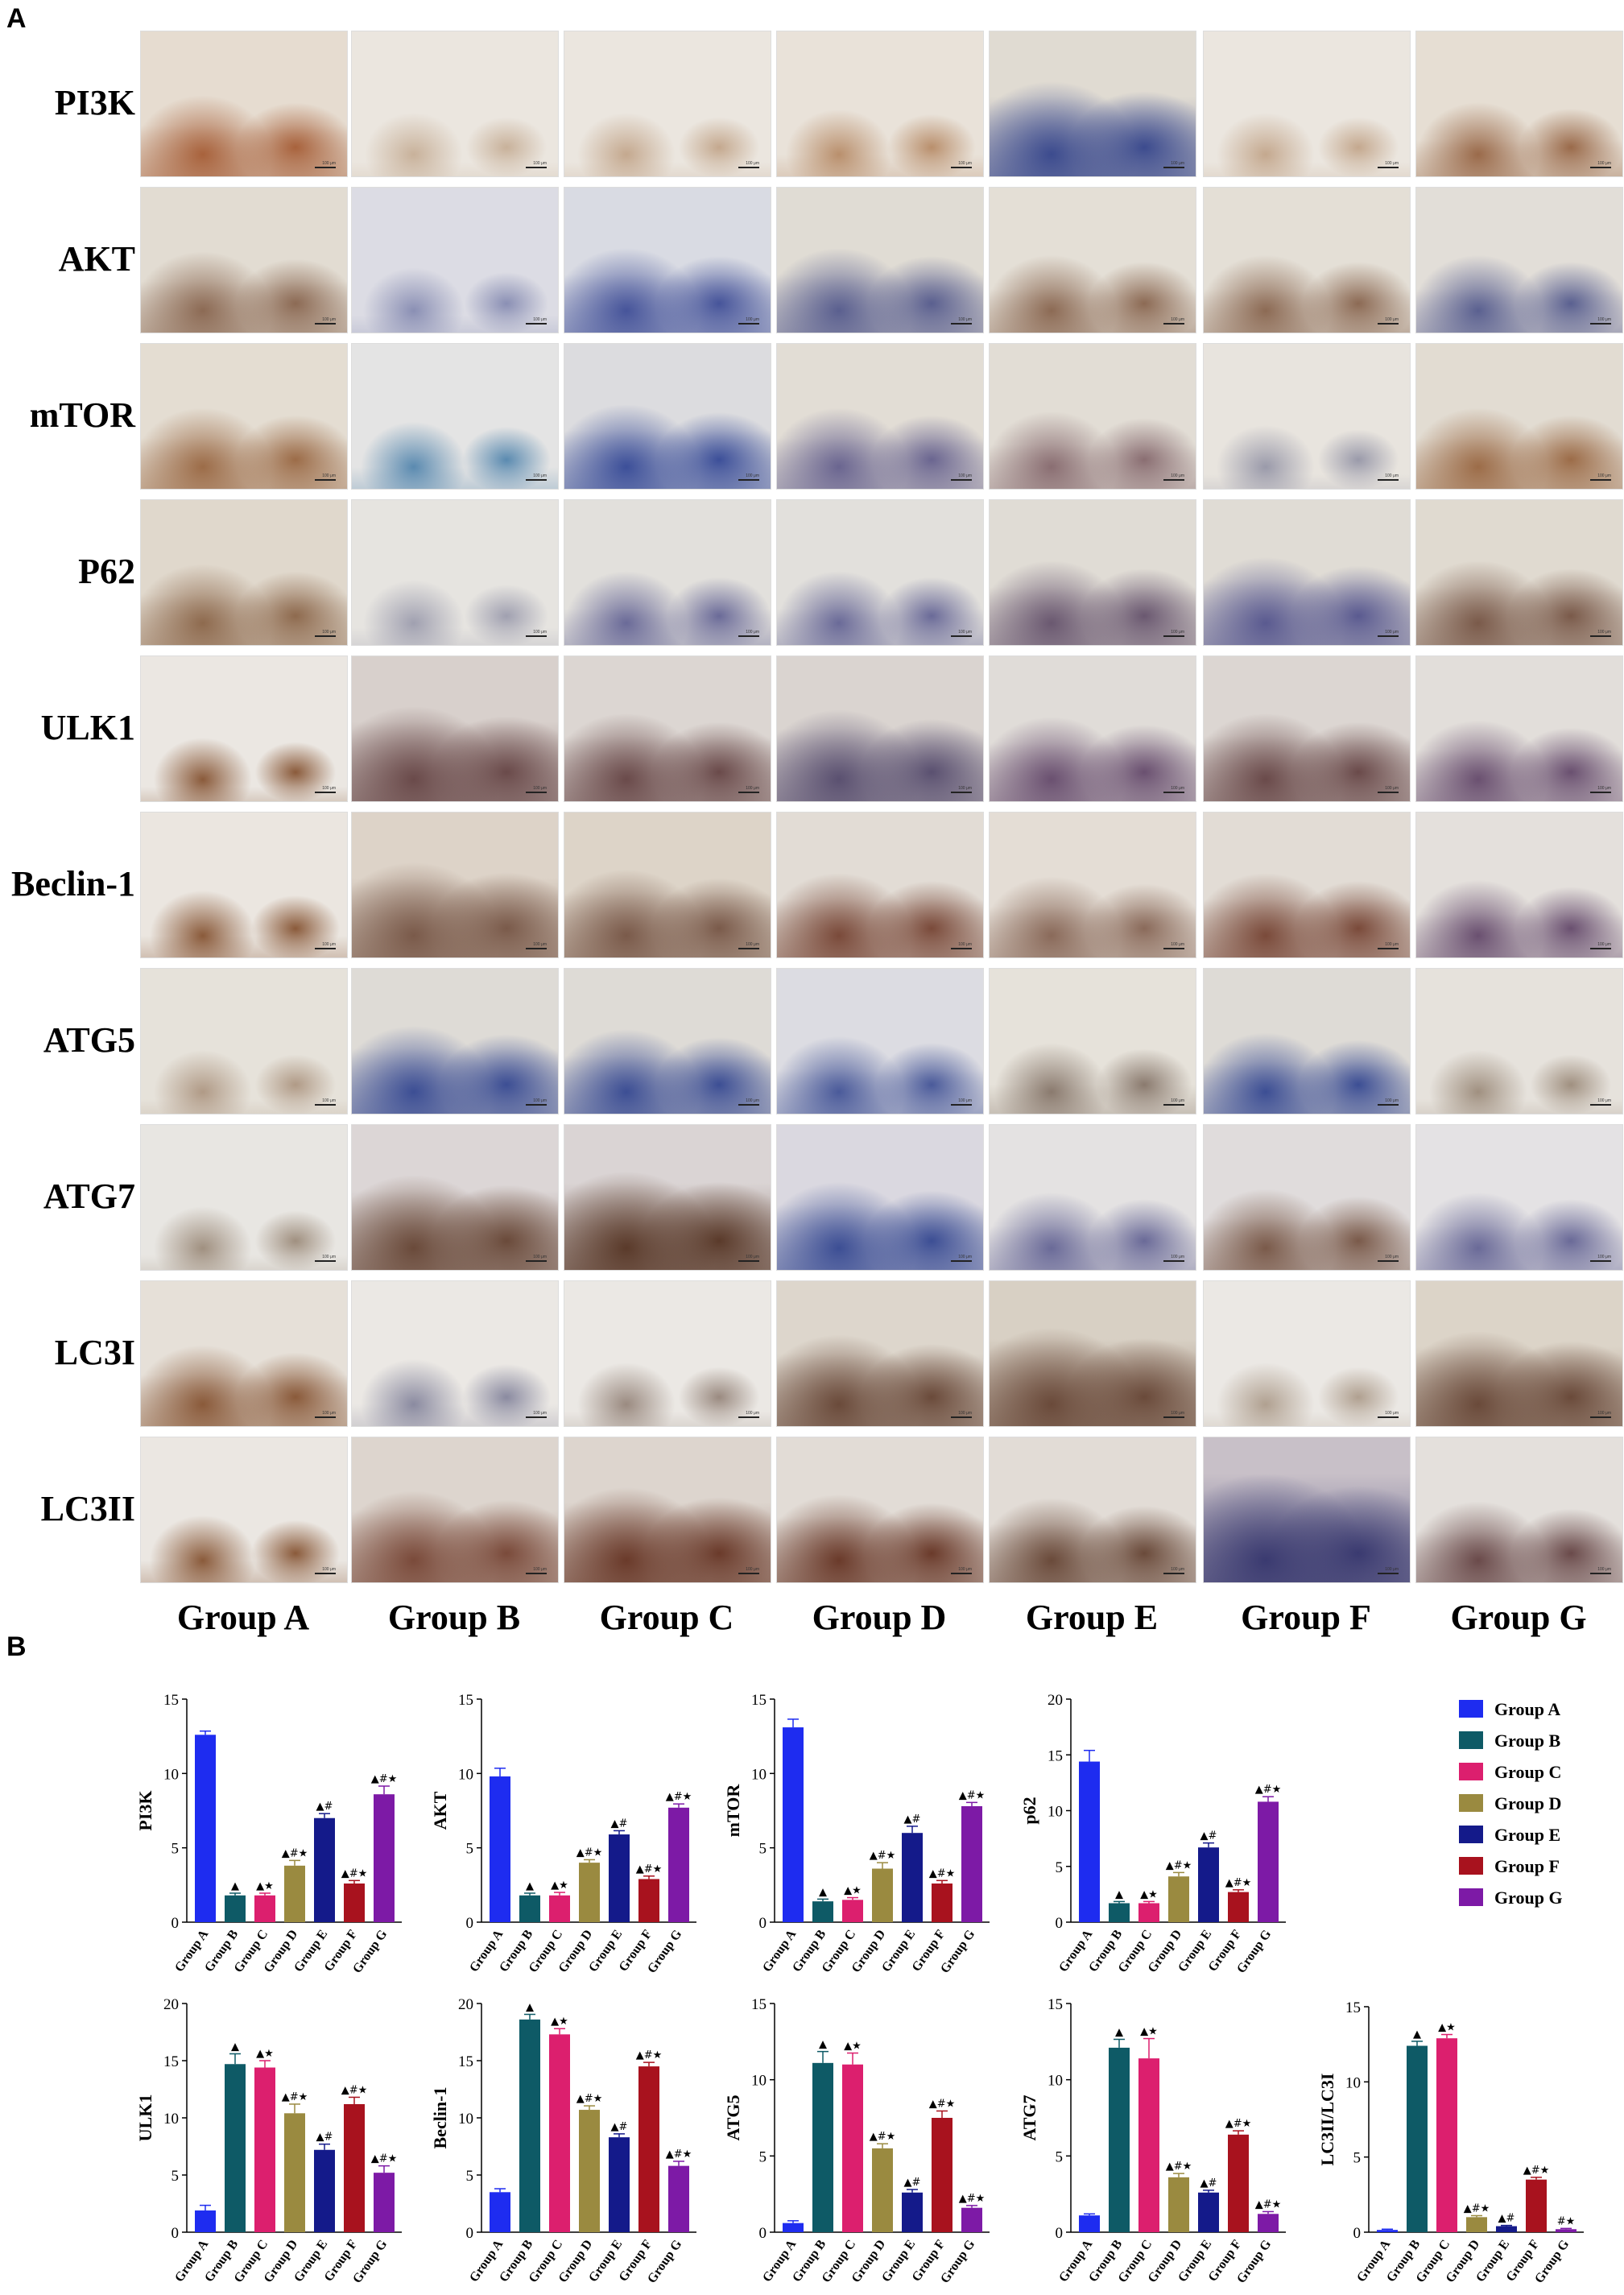  I want to click on row-label-atg7: ATG7, so click(89, 1196).